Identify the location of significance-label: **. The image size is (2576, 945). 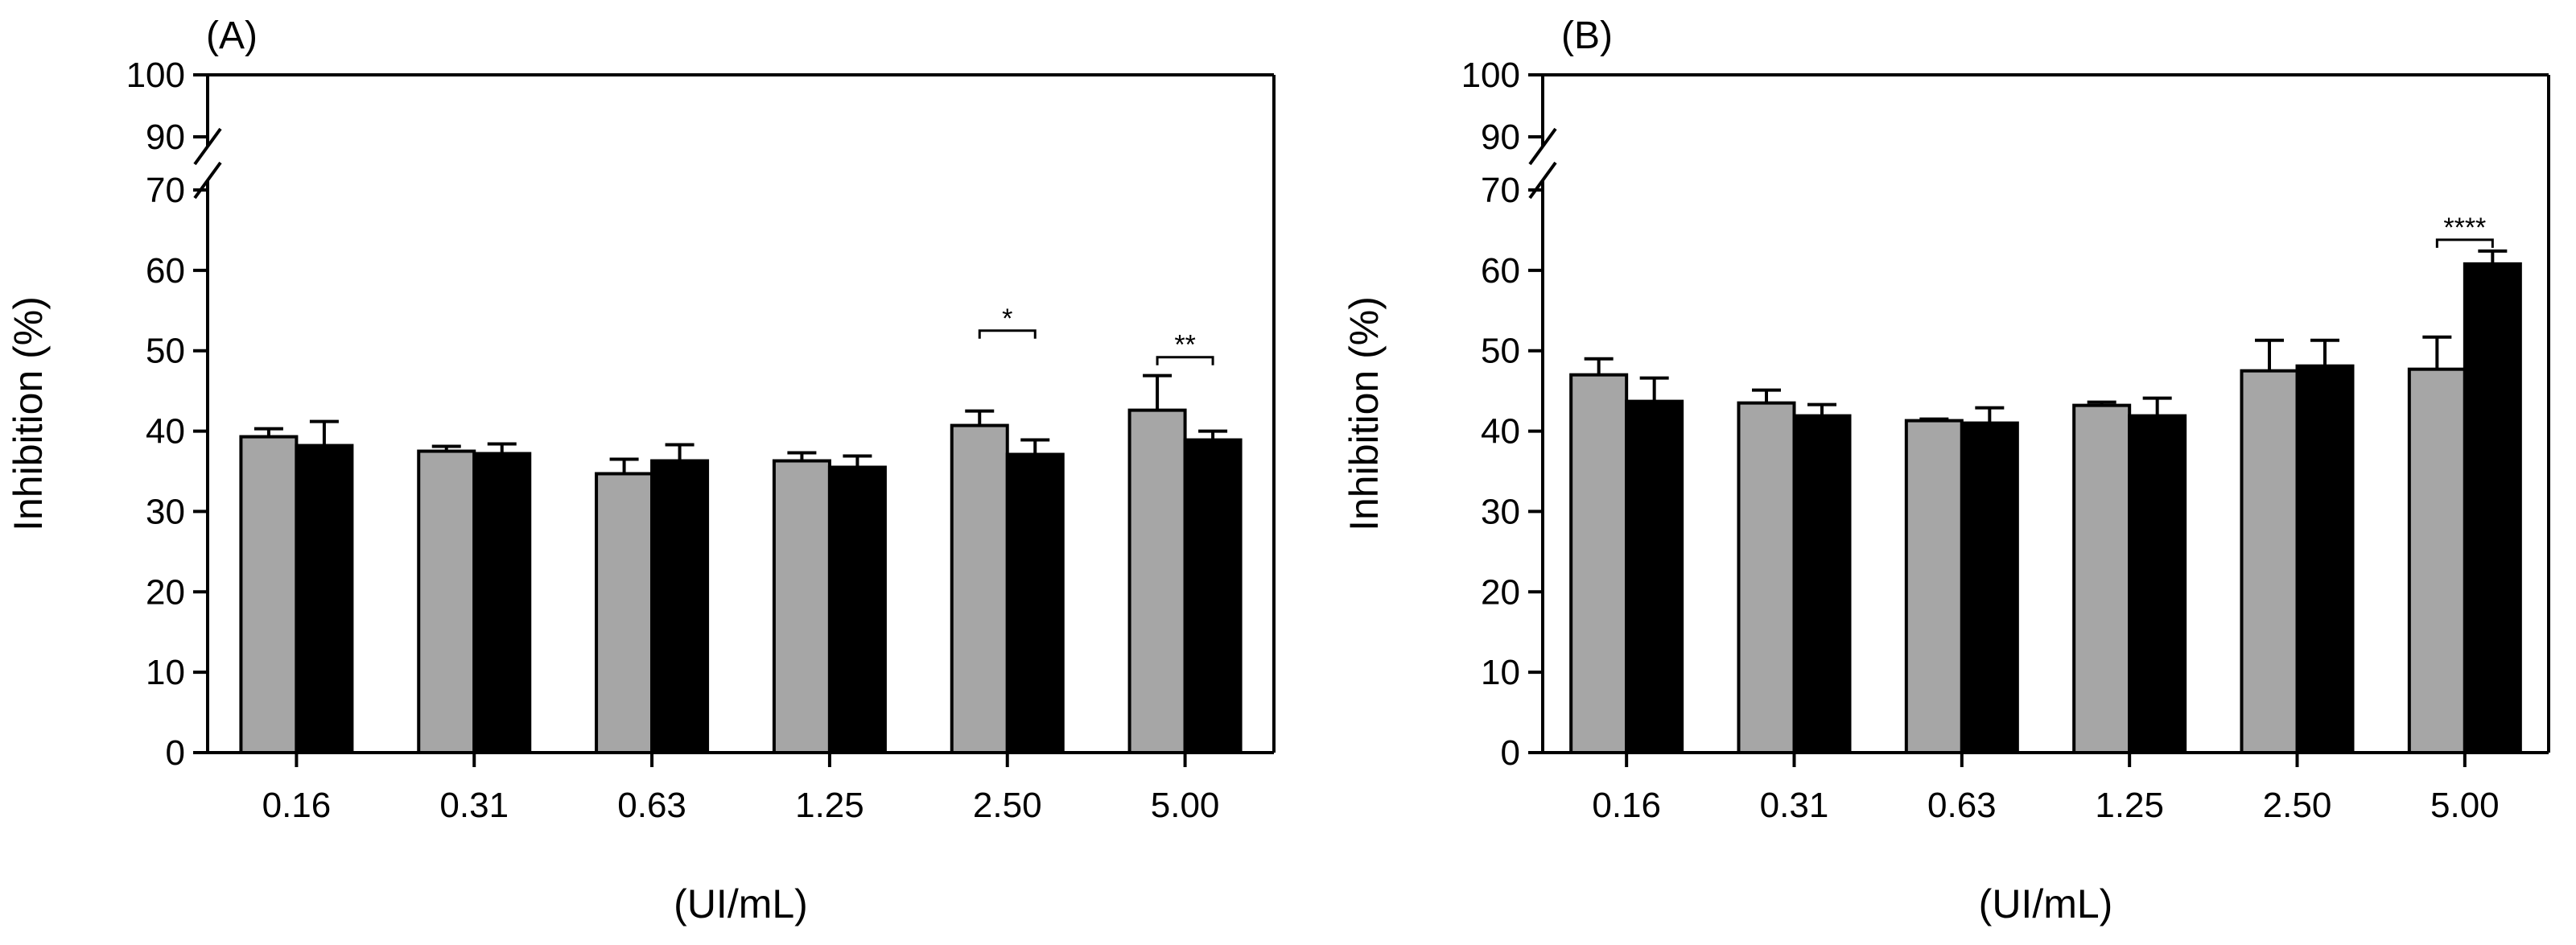
(1184, 345).